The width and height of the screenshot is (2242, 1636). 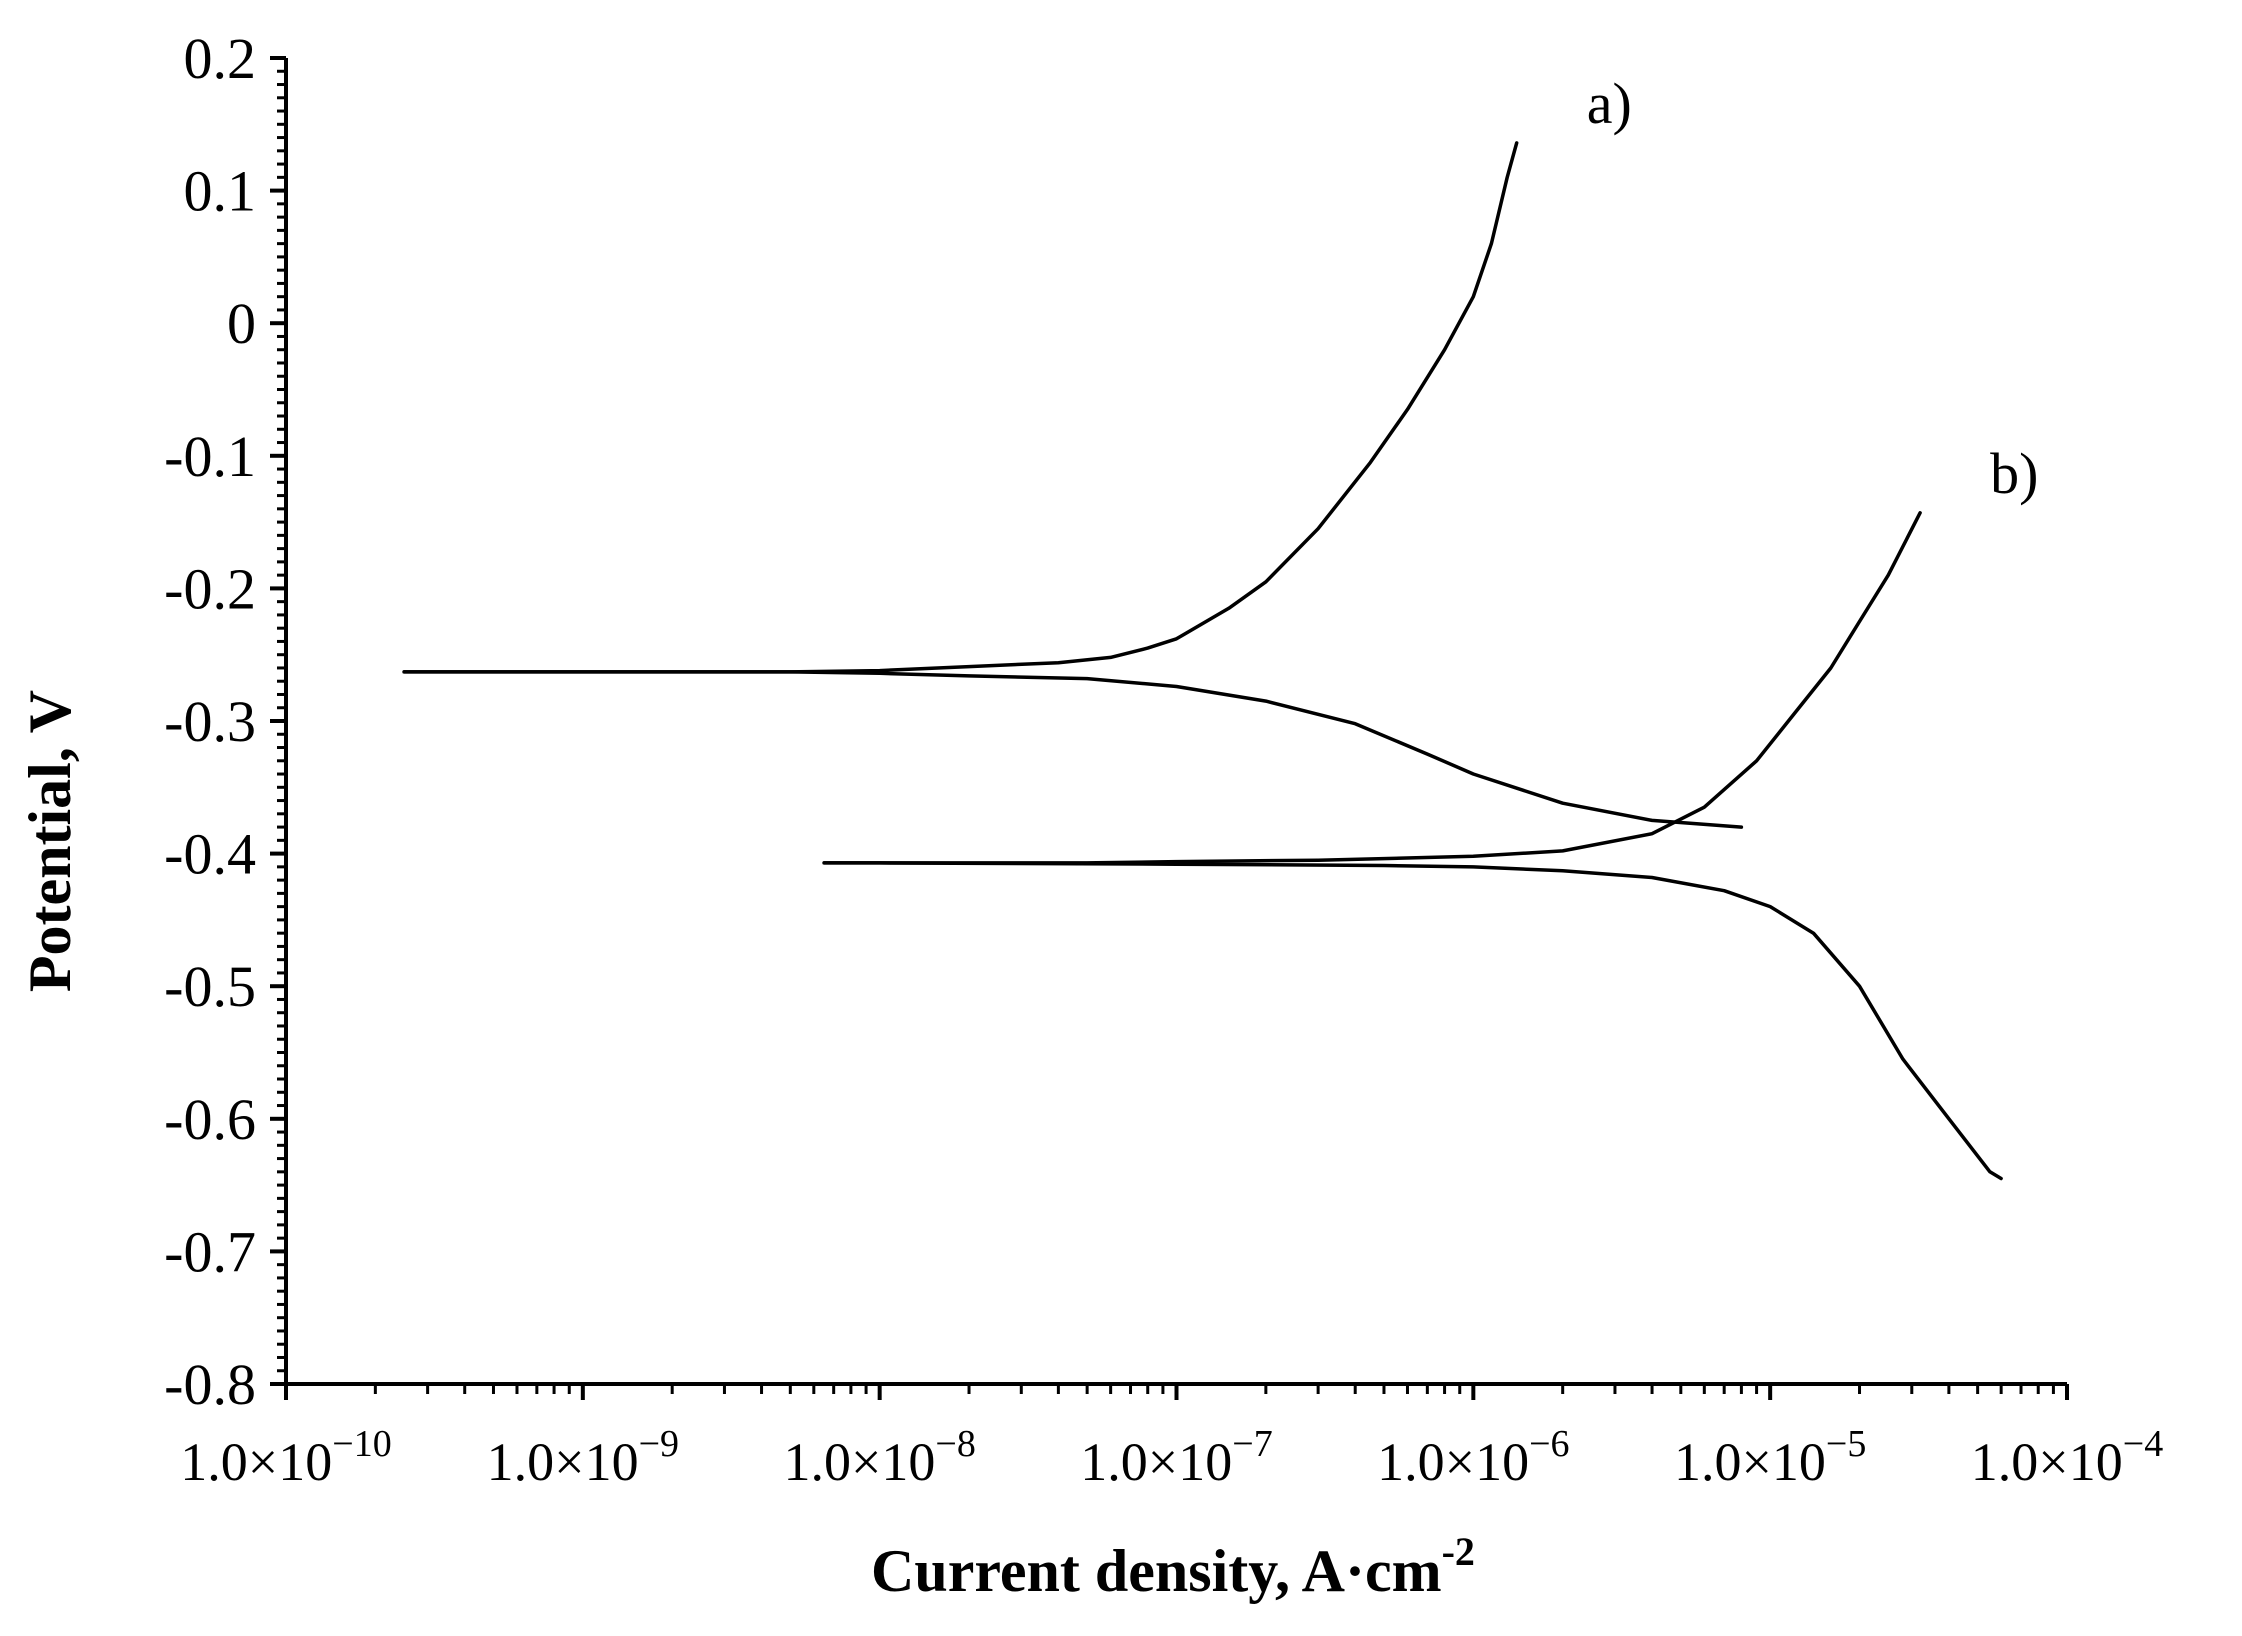 What do you see at coordinates (1609, 103) in the screenshot?
I see `series-label-a: a)` at bounding box center [1609, 103].